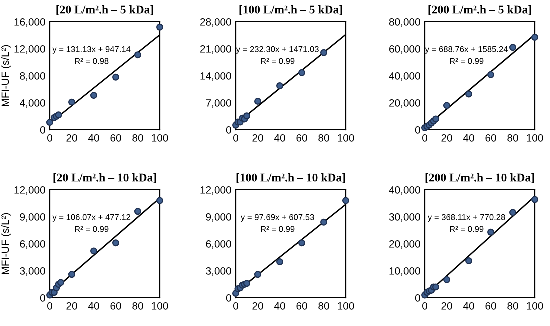 The image size is (550, 326). What do you see at coordinates (291, 10) in the screenshot?
I see `chart-title: [100 L/m².h – 5 kDa]` at bounding box center [291, 10].